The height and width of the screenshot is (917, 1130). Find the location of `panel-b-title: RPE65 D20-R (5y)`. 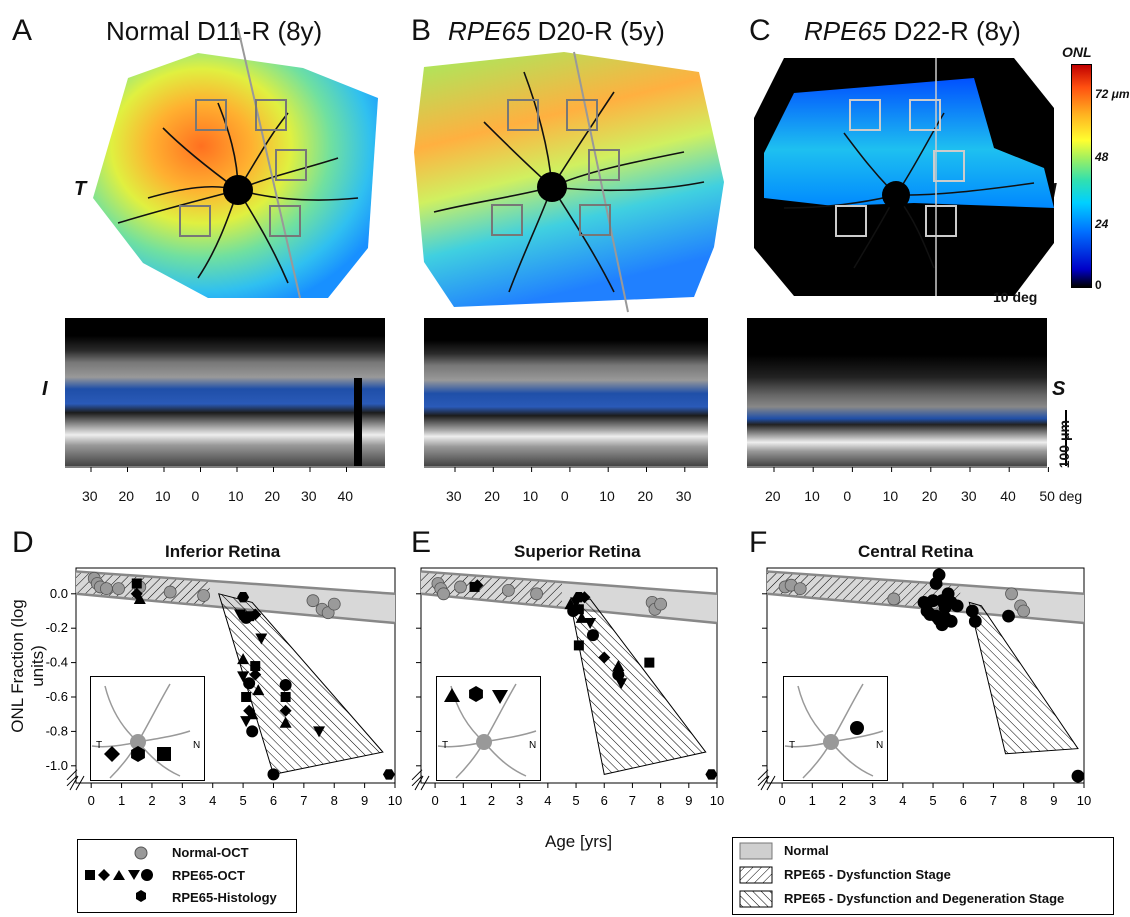

panel-b-title: RPE65 D20-R (5y) is located at coordinates (556, 31).